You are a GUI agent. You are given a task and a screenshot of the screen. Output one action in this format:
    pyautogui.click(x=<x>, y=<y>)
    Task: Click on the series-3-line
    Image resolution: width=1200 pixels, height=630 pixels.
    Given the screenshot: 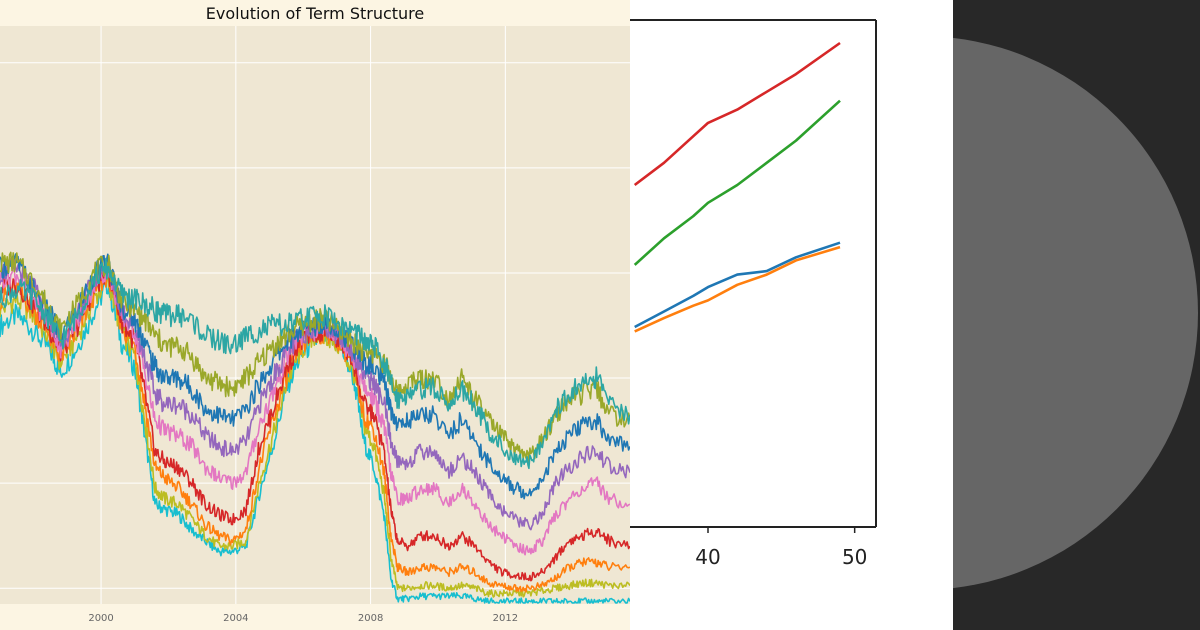 What is the action you would take?
    pyautogui.click(x=737, y=285)
    